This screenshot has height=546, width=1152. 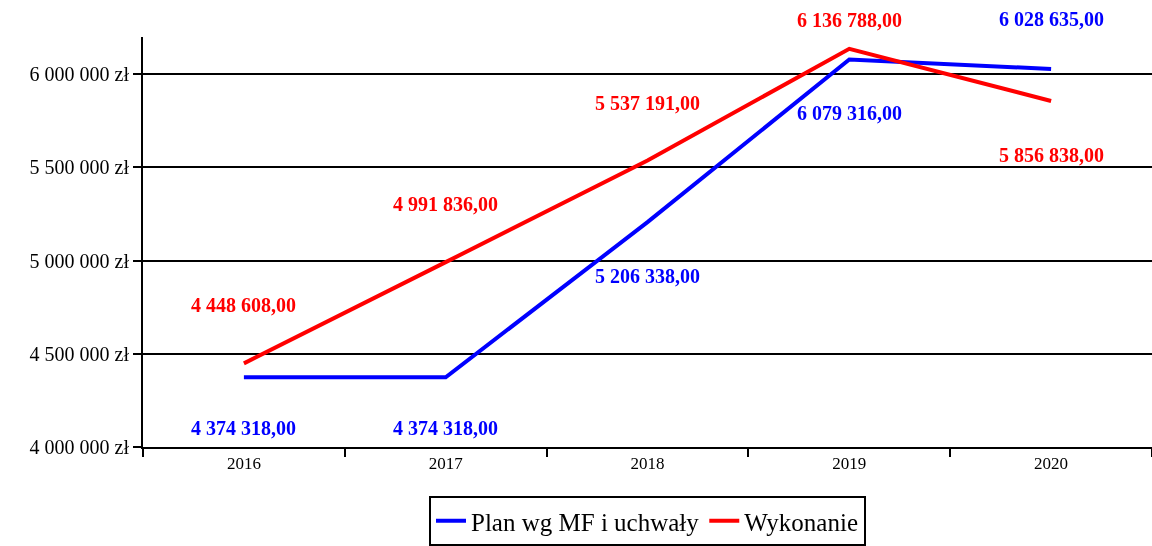 What do you see at coordinates (79, 353) in the screenshot?
I see `y-tick-label: 4 500 000 zł` at bounding box center [79, 353].